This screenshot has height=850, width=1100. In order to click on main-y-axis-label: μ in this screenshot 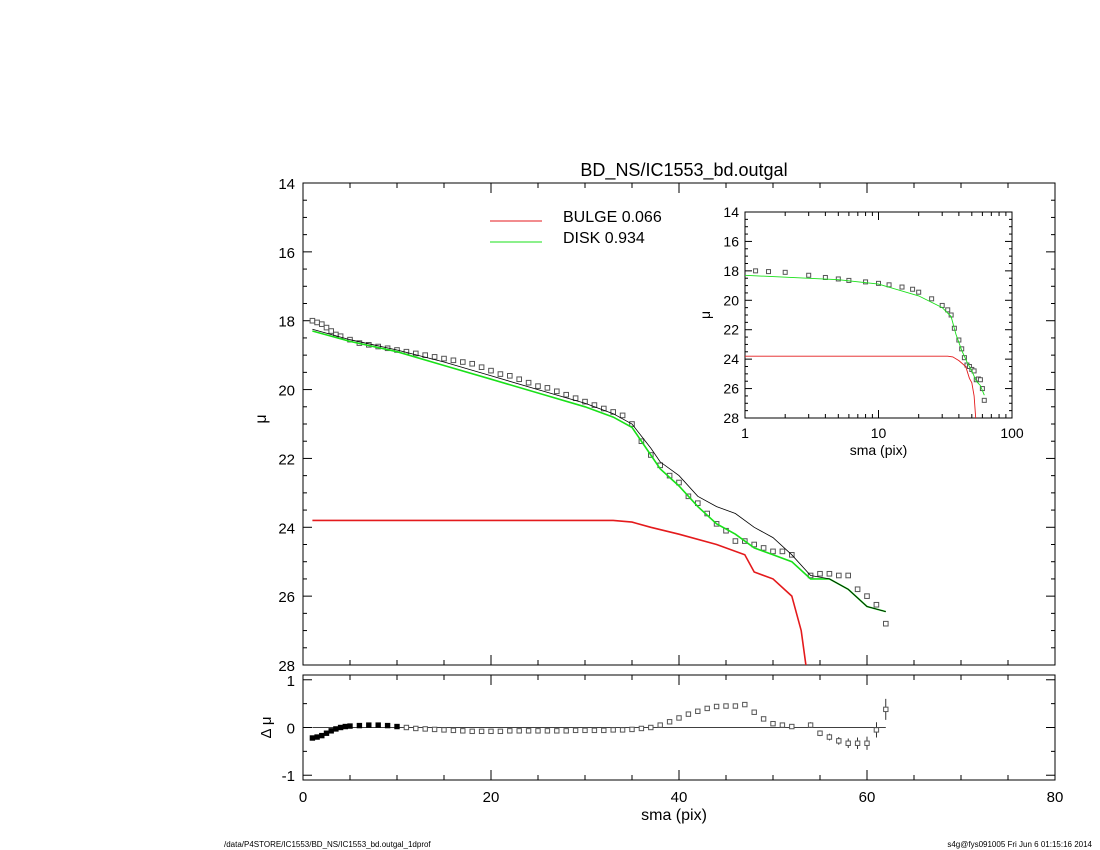, I will do `click(261, 418)`.